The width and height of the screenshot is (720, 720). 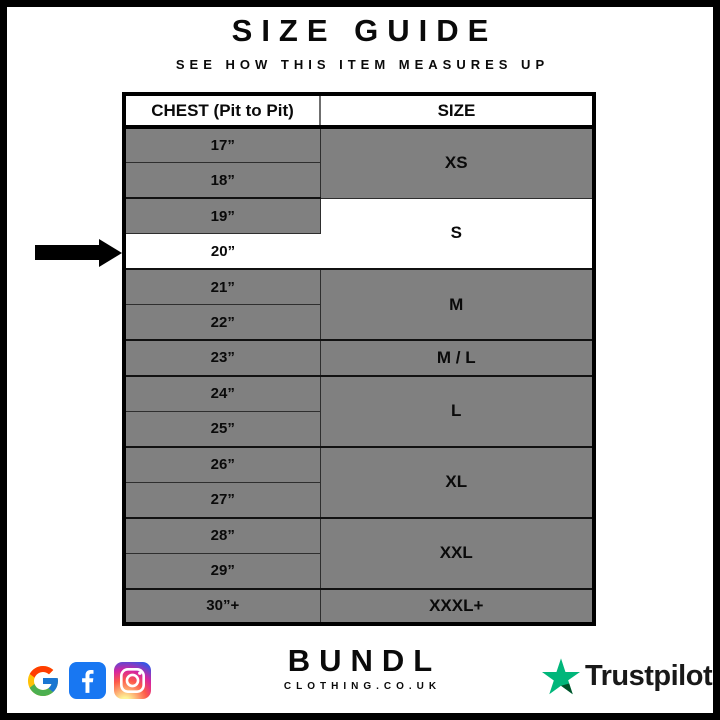 I want to click on chest-cell: 29”, so click(x=222, y=570).